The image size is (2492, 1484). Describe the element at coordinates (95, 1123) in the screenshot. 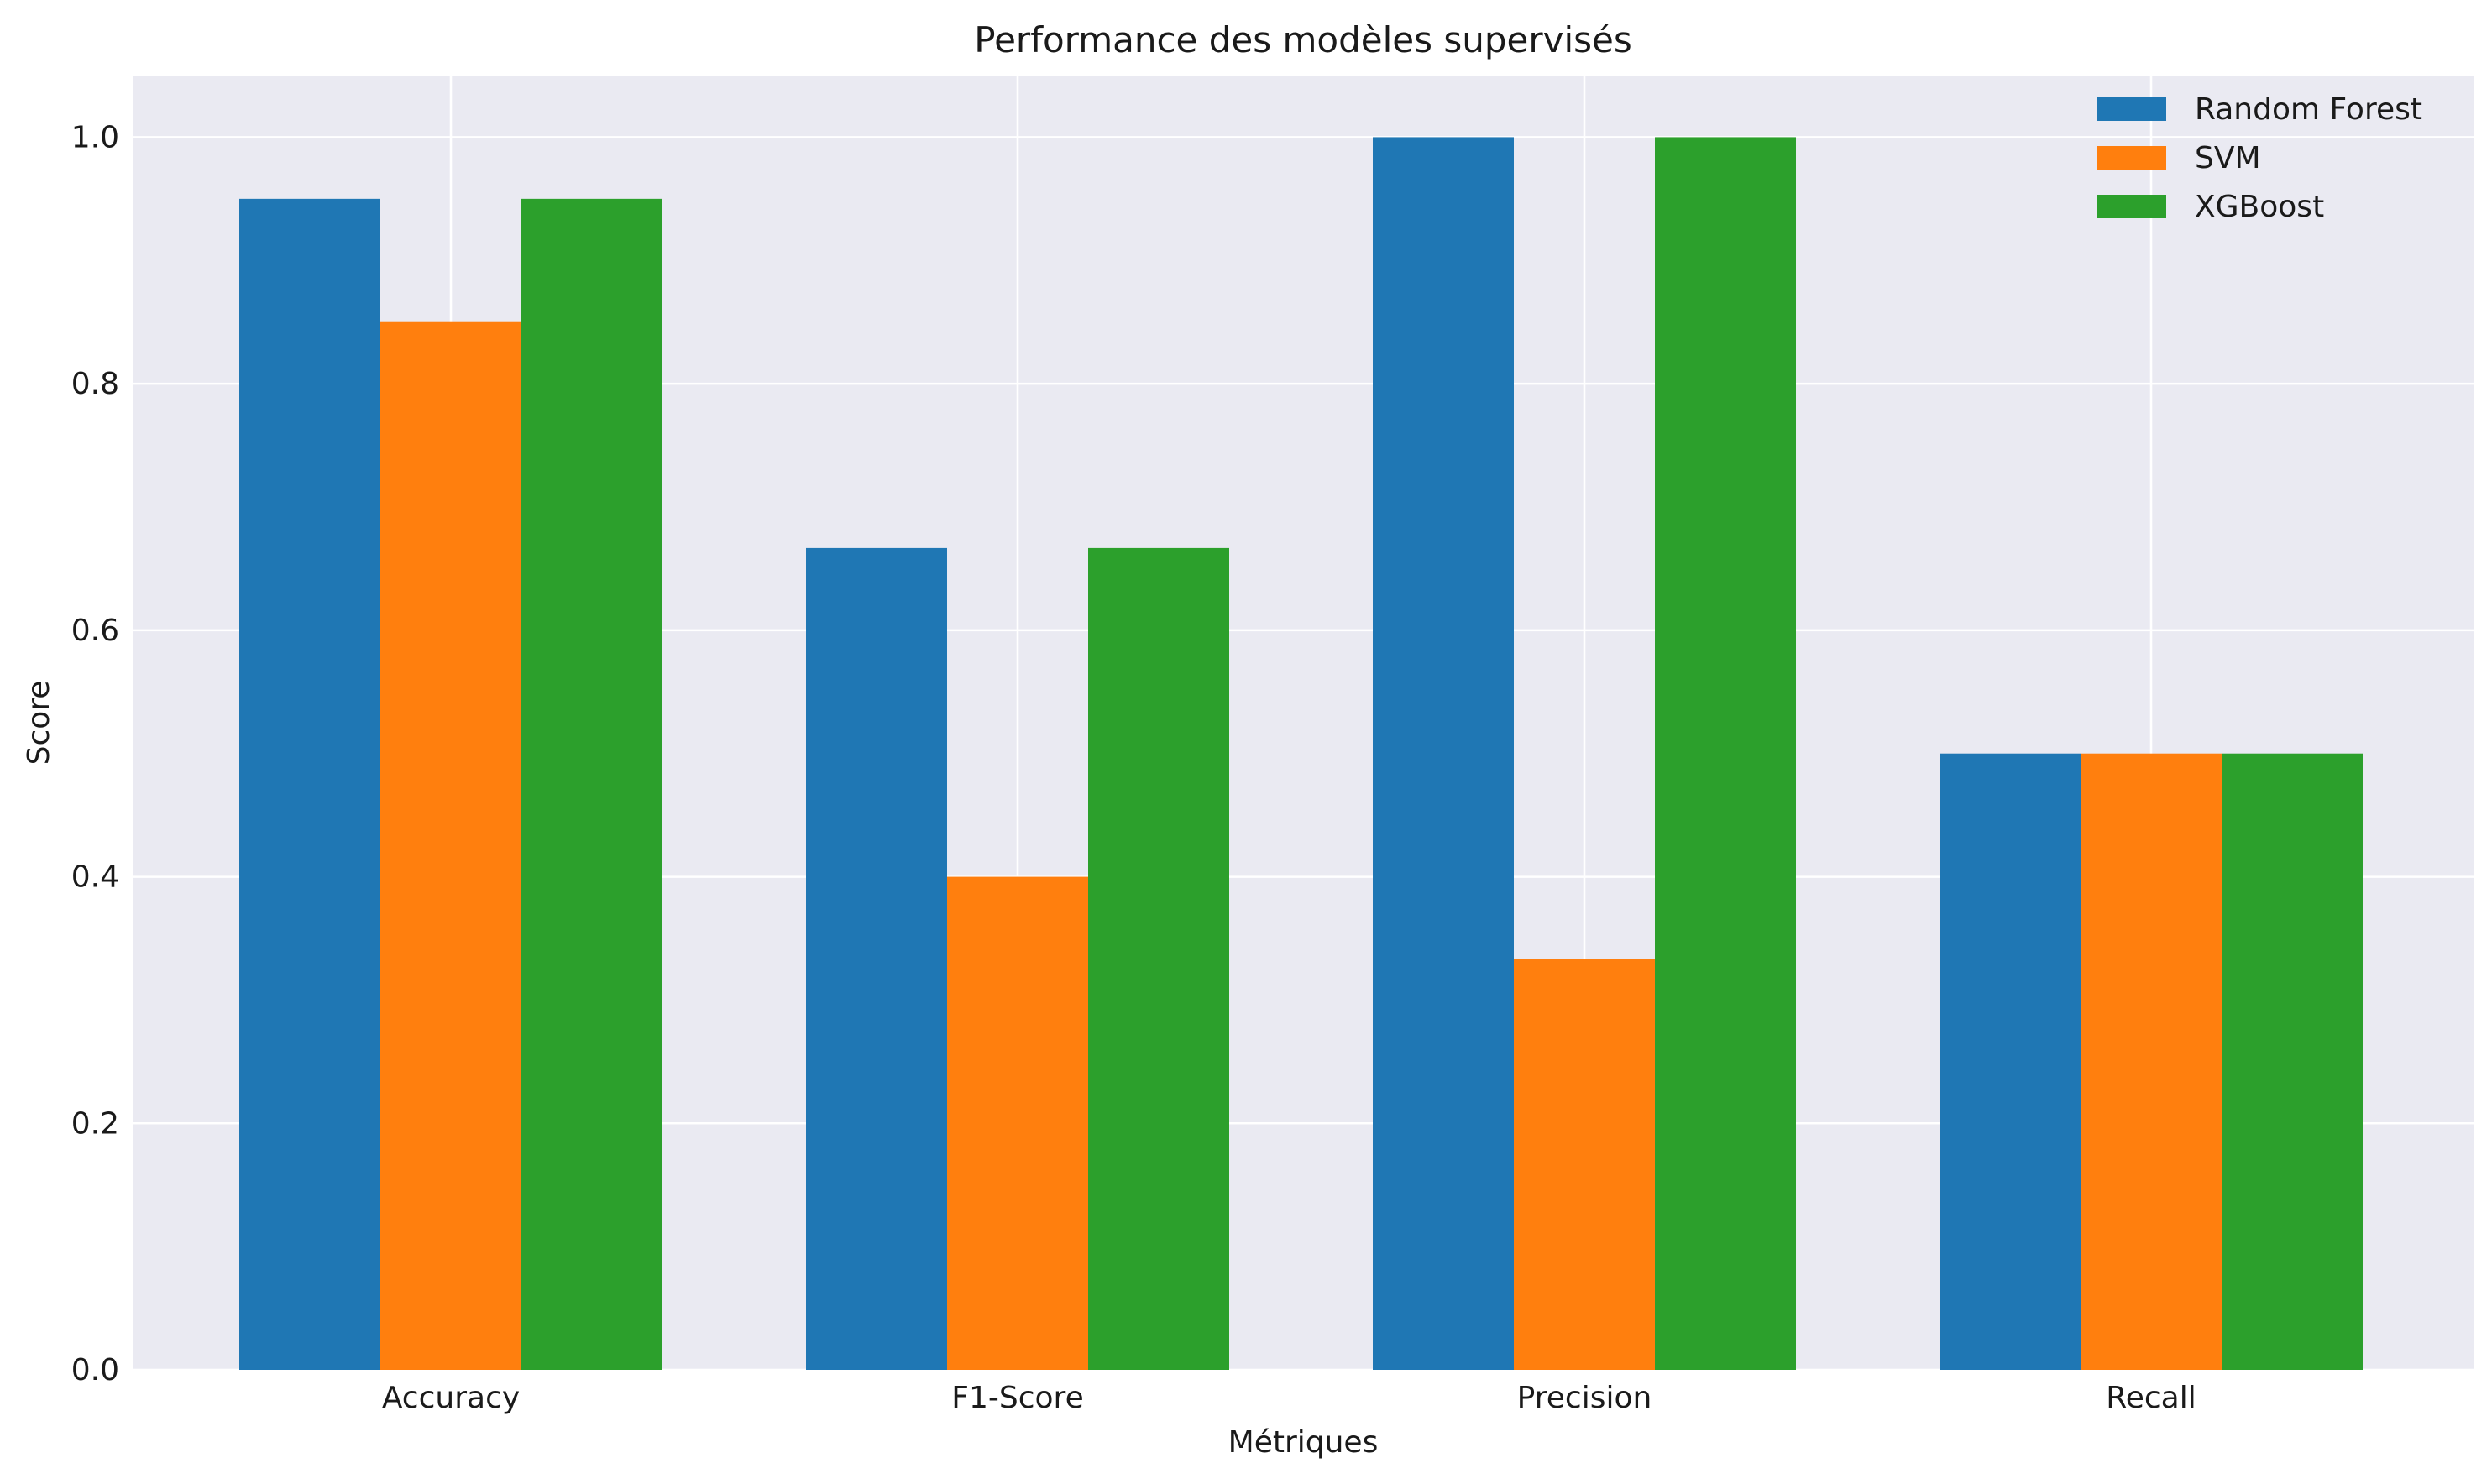

I see `y-tick-label-1: 0.2` at that location.